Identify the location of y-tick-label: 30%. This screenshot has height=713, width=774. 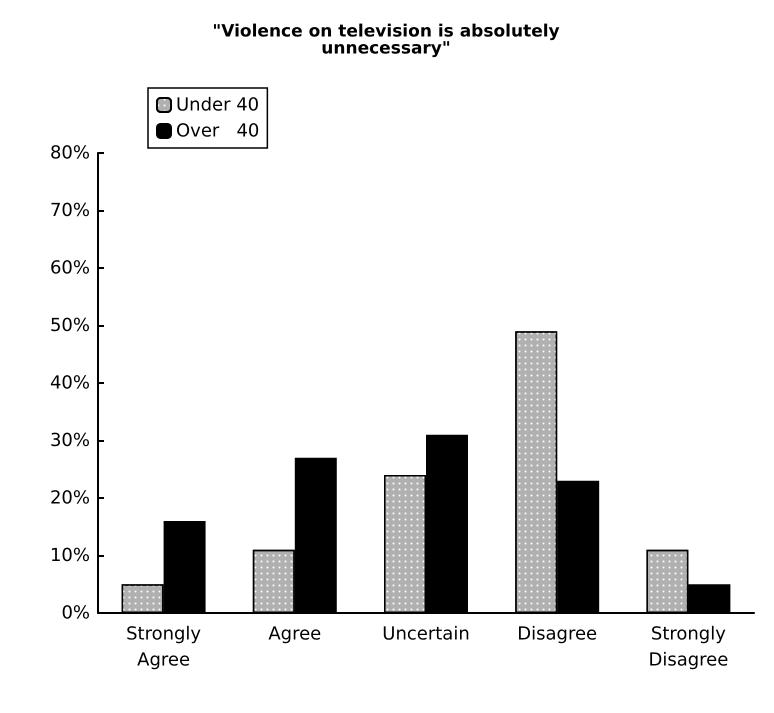
(70, 440).